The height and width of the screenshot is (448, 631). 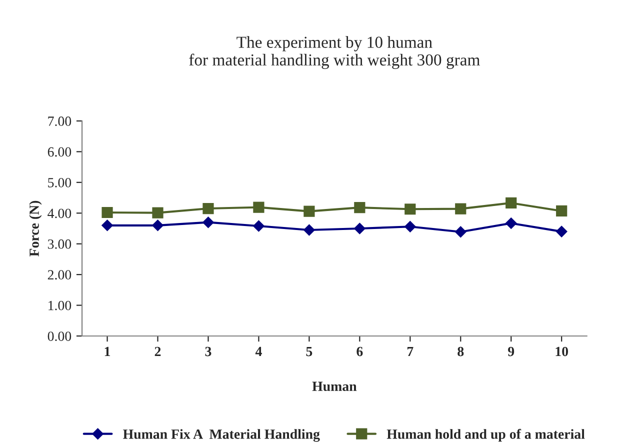 I want to click on x-tick-label: 2, so click(x=157, y=351).